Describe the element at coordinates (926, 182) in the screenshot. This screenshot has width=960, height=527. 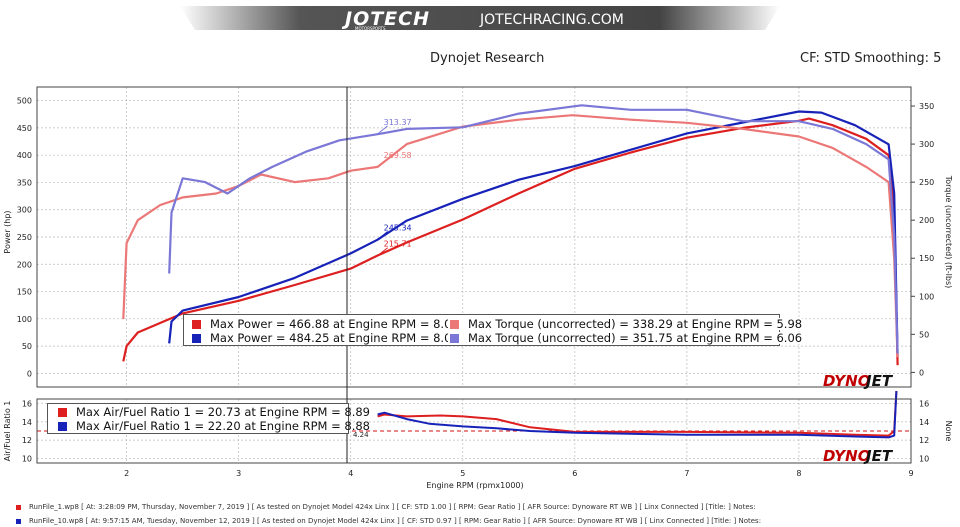
I see `y2-tick-label: 250` at that location.